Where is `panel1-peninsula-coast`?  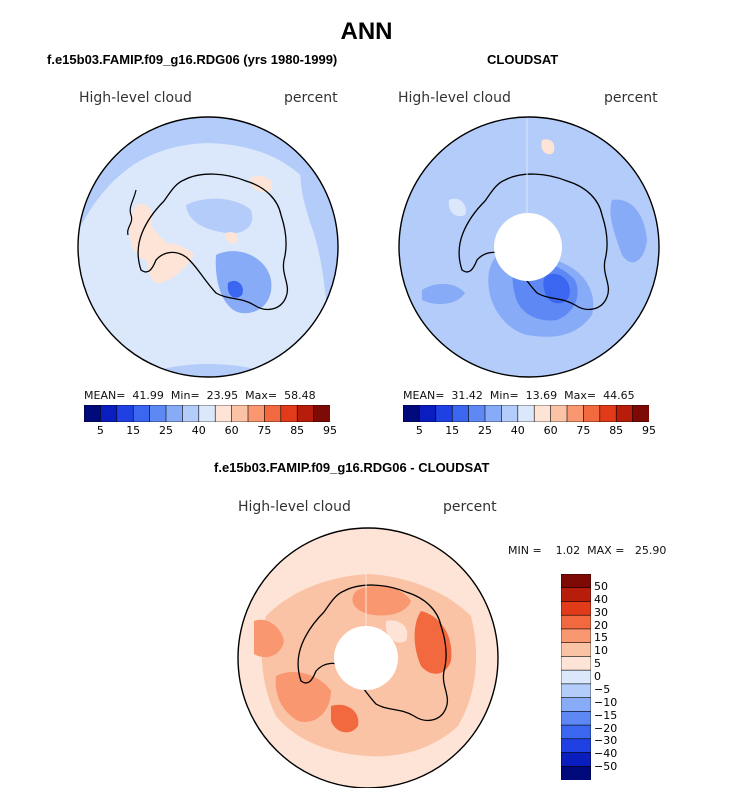 panel1-peninsula-coast is located at coordinates (132, 212).